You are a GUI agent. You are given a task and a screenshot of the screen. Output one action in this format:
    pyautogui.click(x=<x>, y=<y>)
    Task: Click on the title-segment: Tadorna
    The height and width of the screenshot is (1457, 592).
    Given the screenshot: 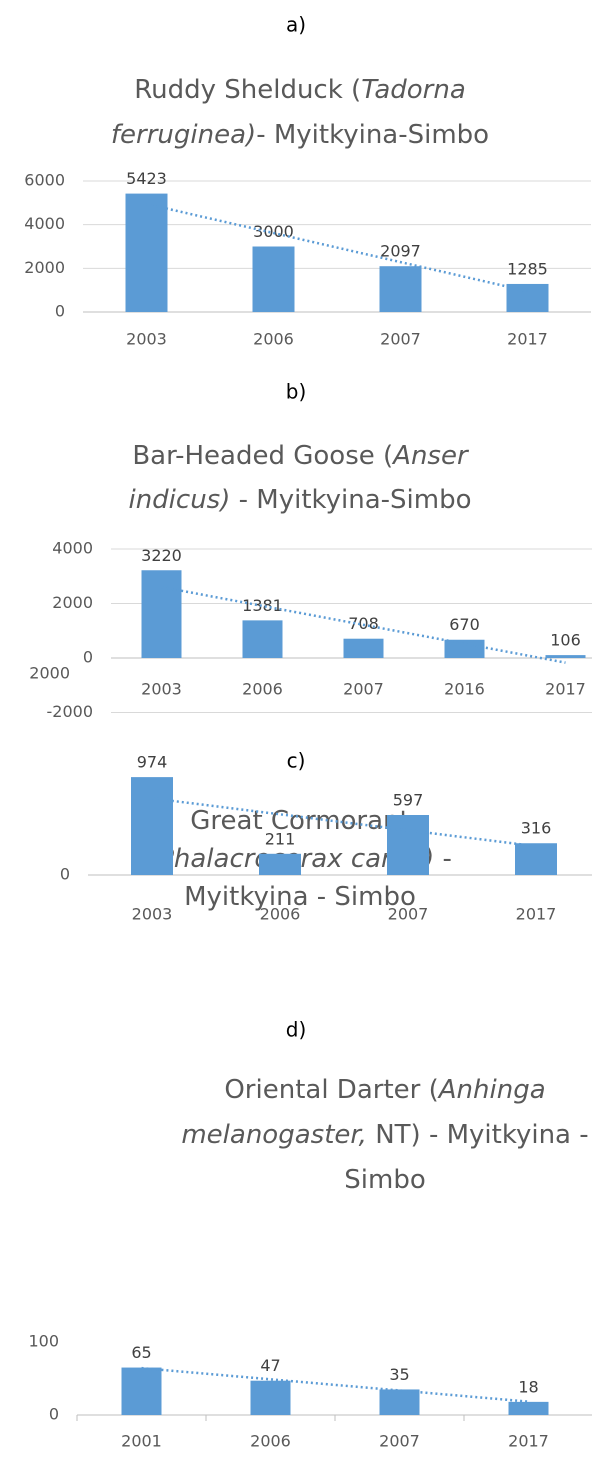 What is the action you would take?
    pyautogui.click(x=413, y=90)
    